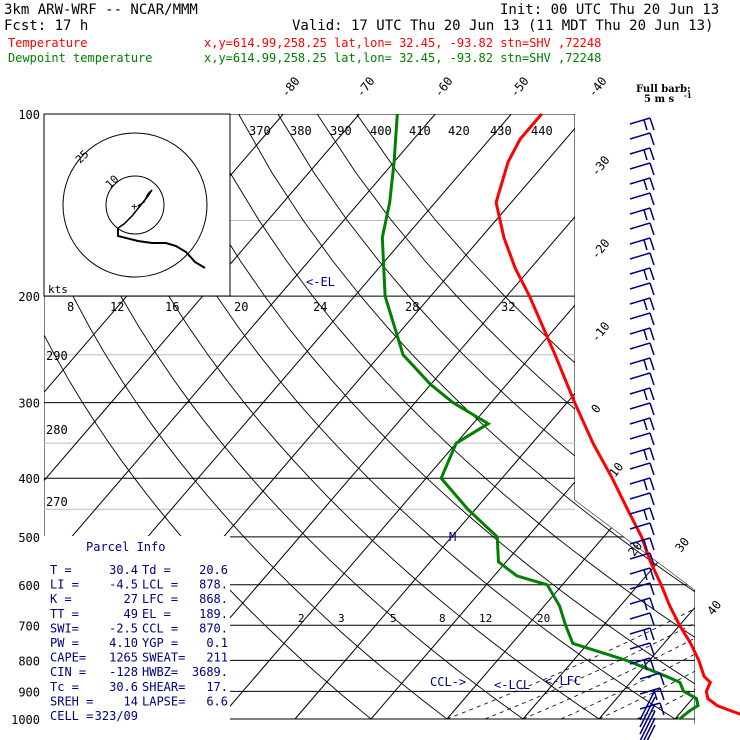  I want to click on mixing-ratio-label: 12, so click(485, 618).